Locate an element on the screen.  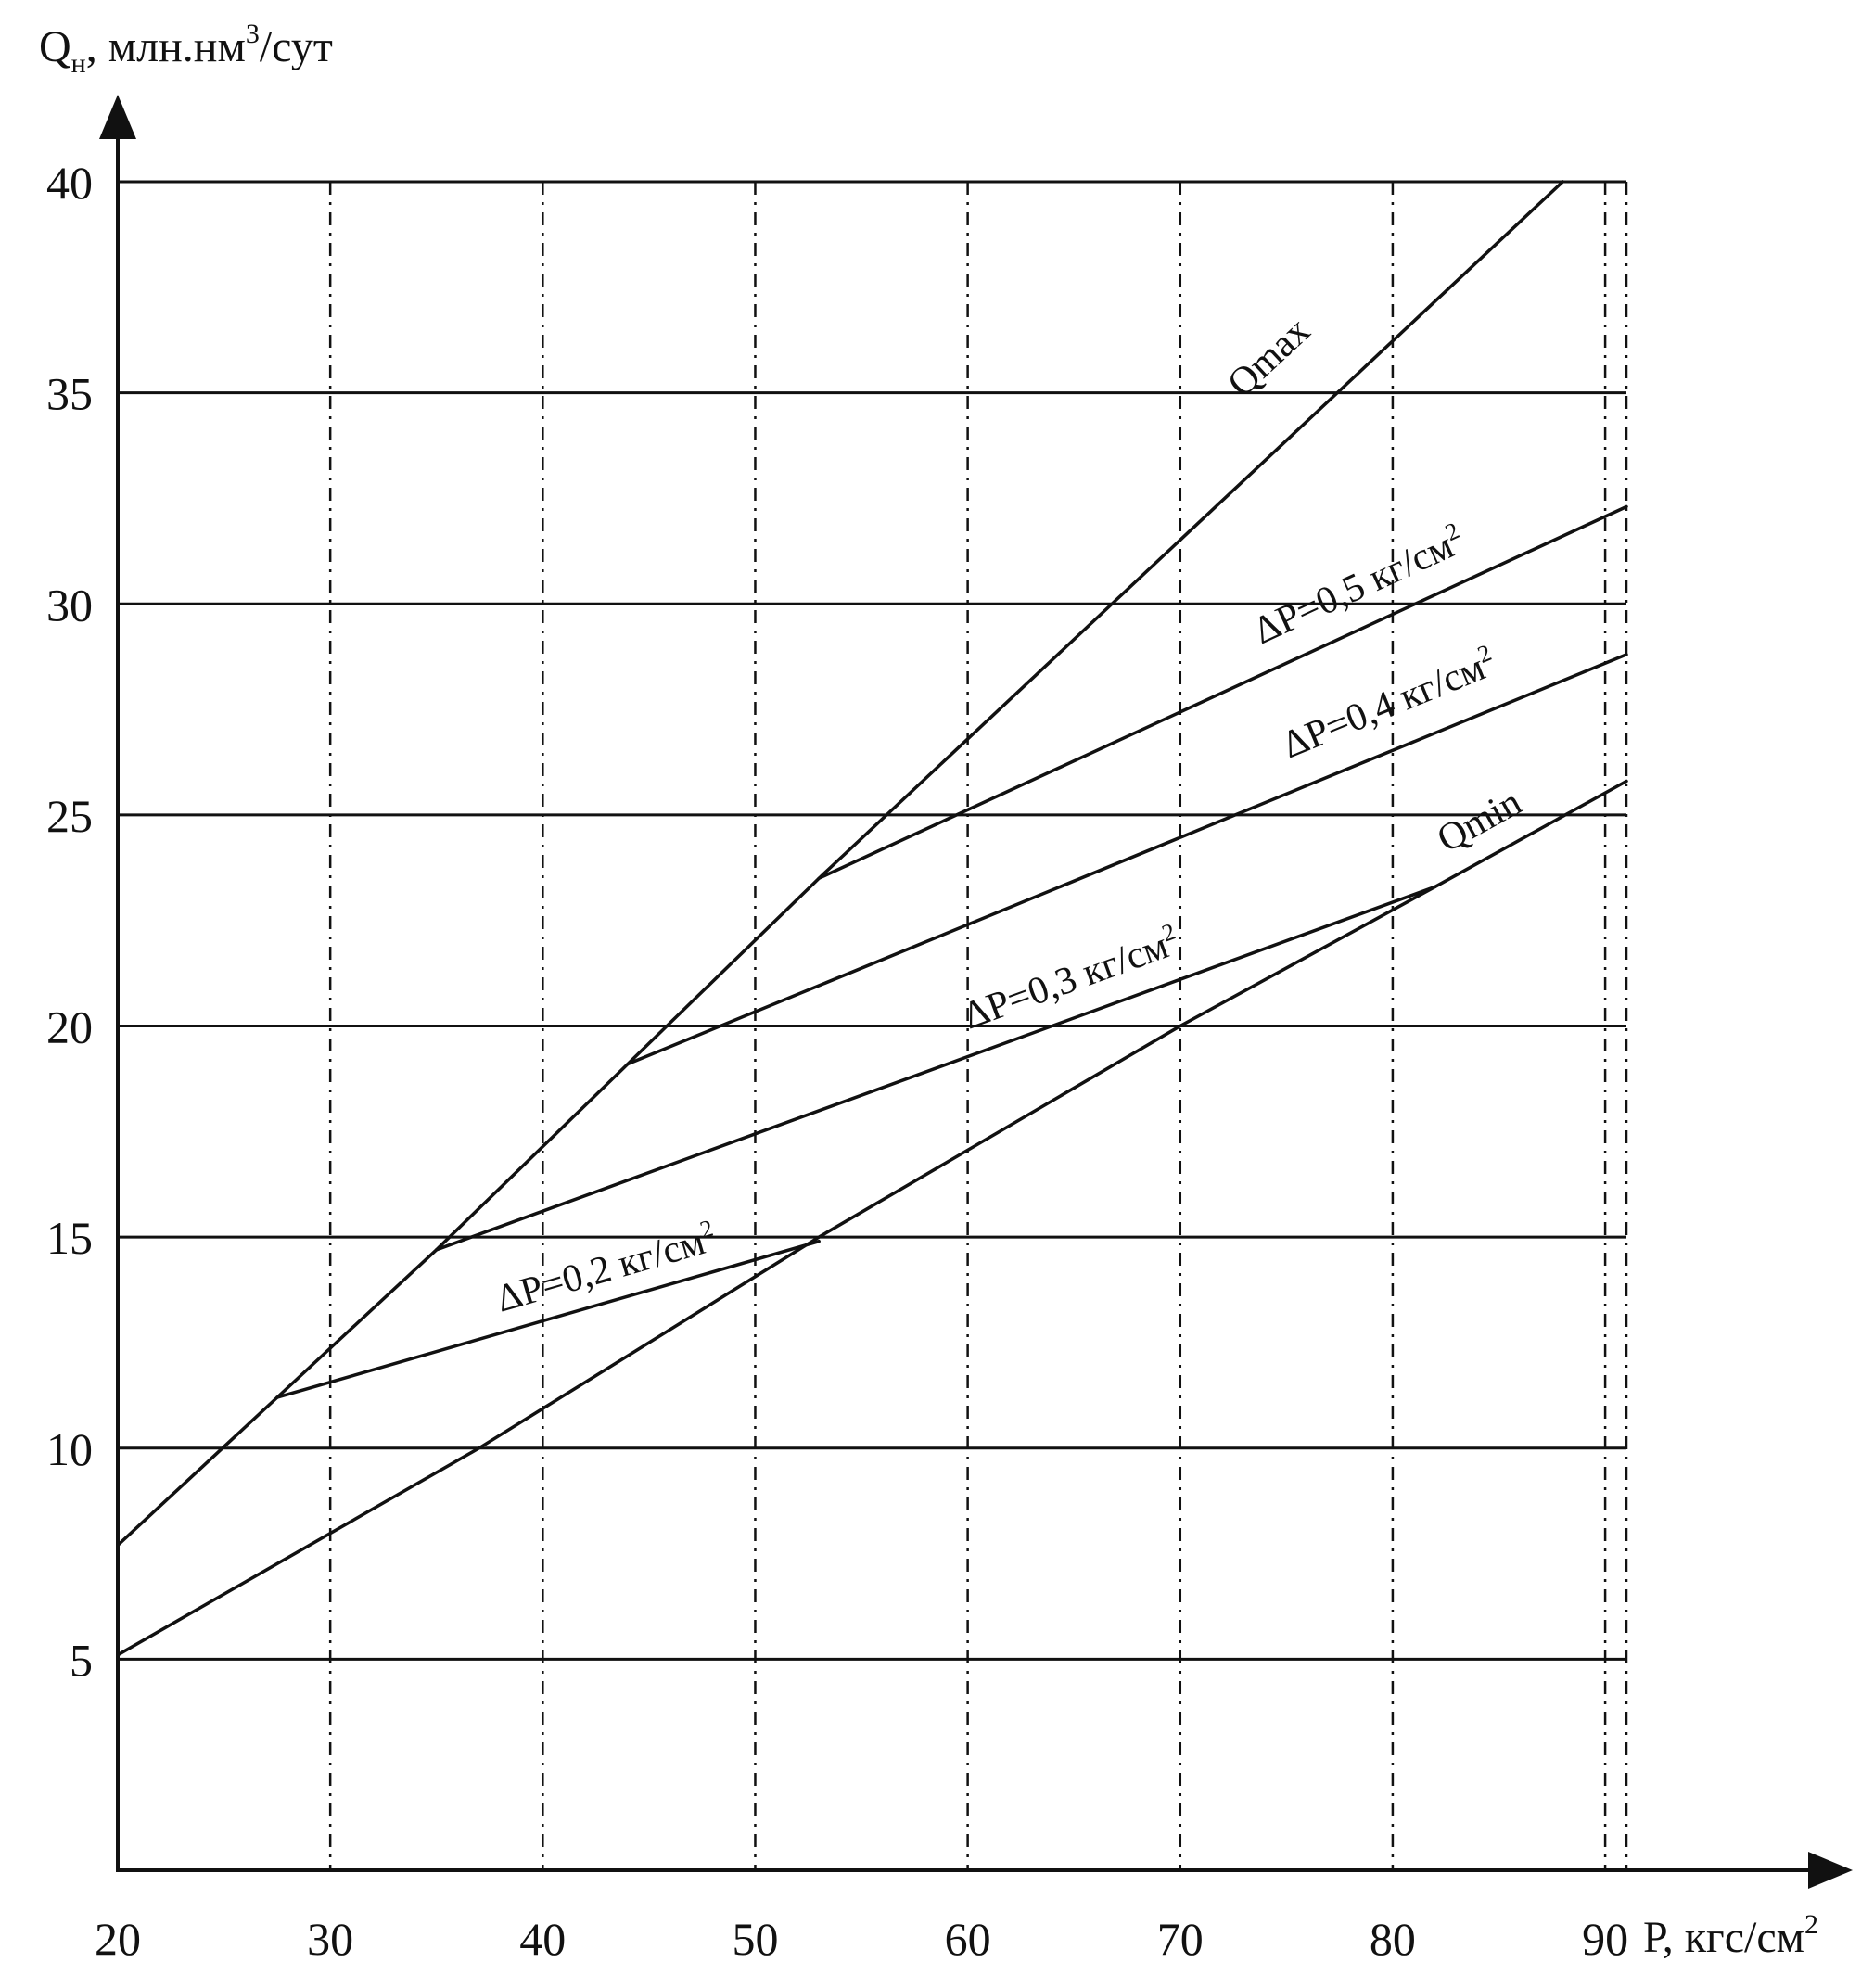
y-axis-title: Qн, млн.нм3/сут is located at coordinates (186, 49).